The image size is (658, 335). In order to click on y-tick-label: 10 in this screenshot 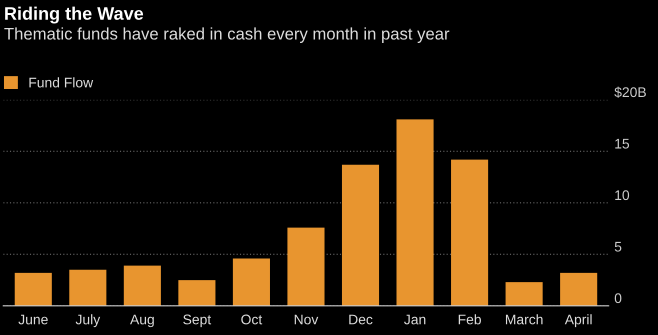, I will do `click(622, 195)`.